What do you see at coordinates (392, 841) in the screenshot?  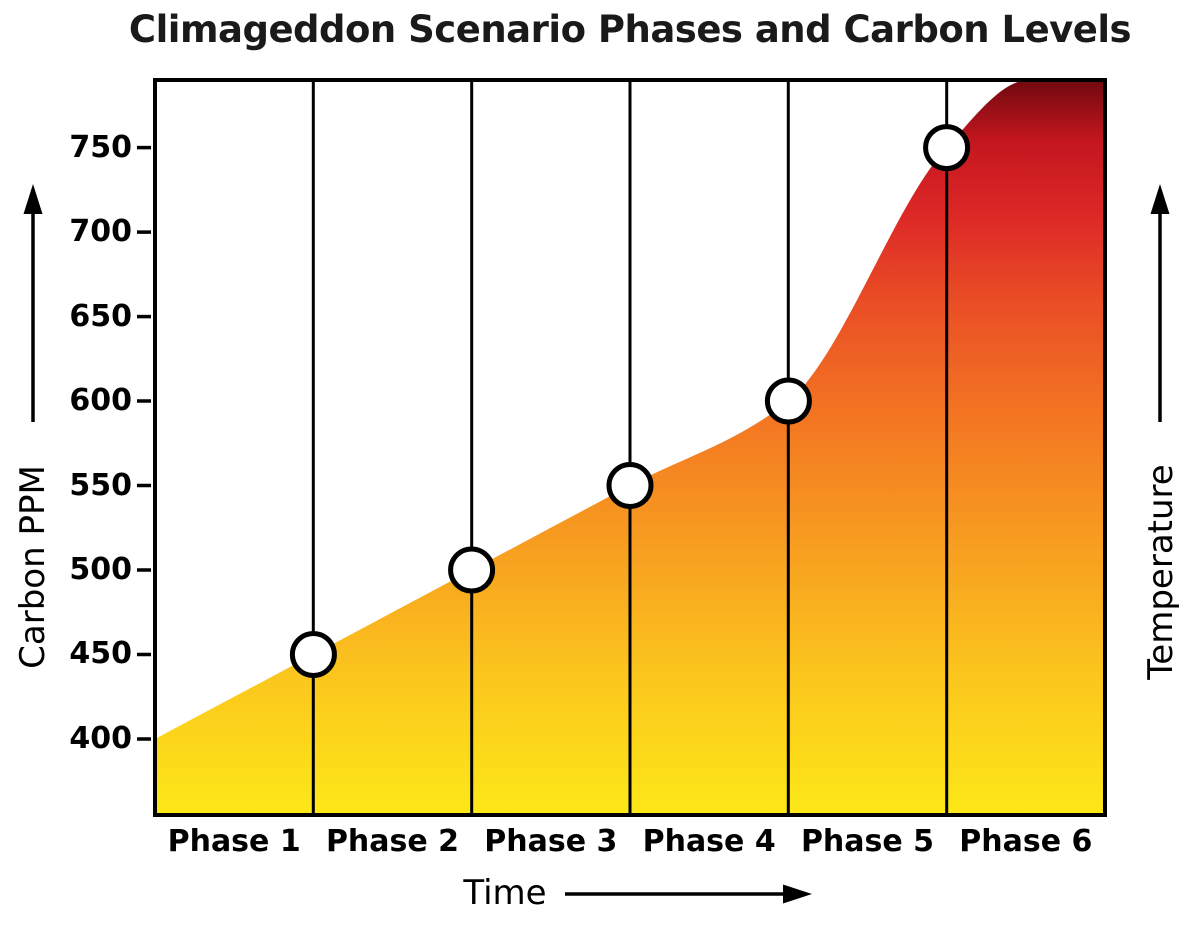 I see `phase-label-2: Phase 2` at bounding box center [392, 841].